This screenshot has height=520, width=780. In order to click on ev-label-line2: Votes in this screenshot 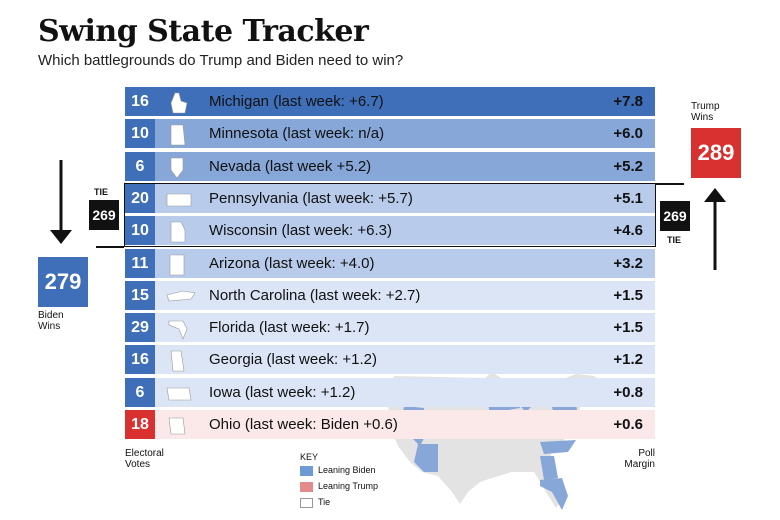, I will do `click(138, 464)`.